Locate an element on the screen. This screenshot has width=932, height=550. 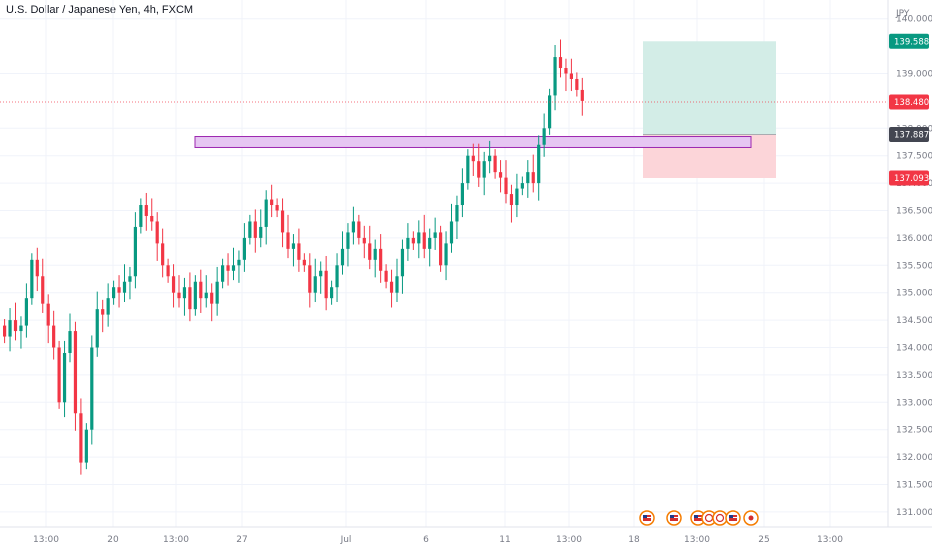
entry-price-tag-label: 137.887 is located at coordinates (911, 135).